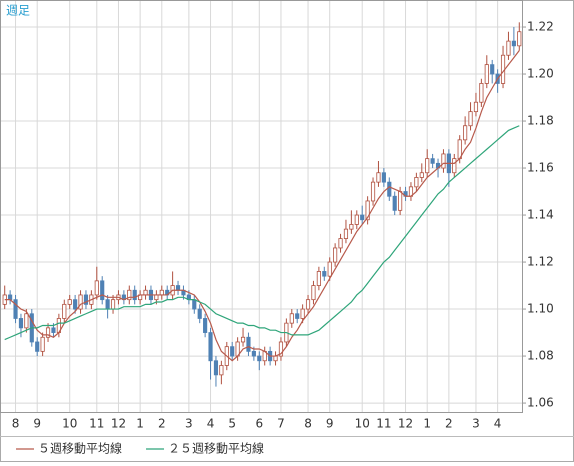  What do you see at coordinates (80, 448) in the screenshot?
I see `legend-label: ５週移動平均線` at bounding box center [80, 448].